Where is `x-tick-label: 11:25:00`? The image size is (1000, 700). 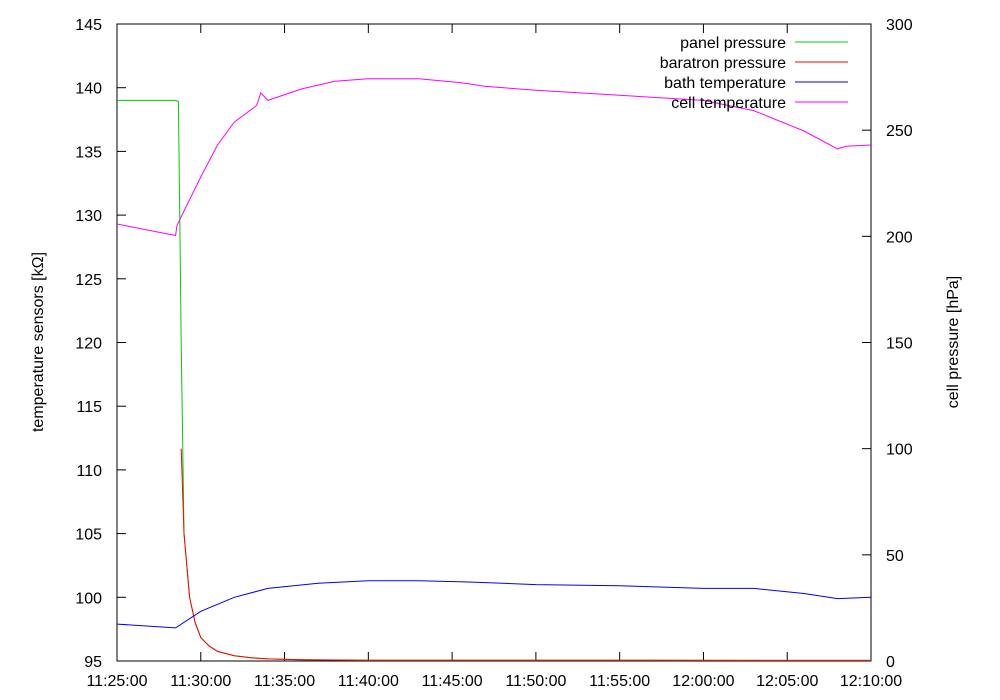 x-tick-label: 11:25:00 is located at coordinates (116, 681).